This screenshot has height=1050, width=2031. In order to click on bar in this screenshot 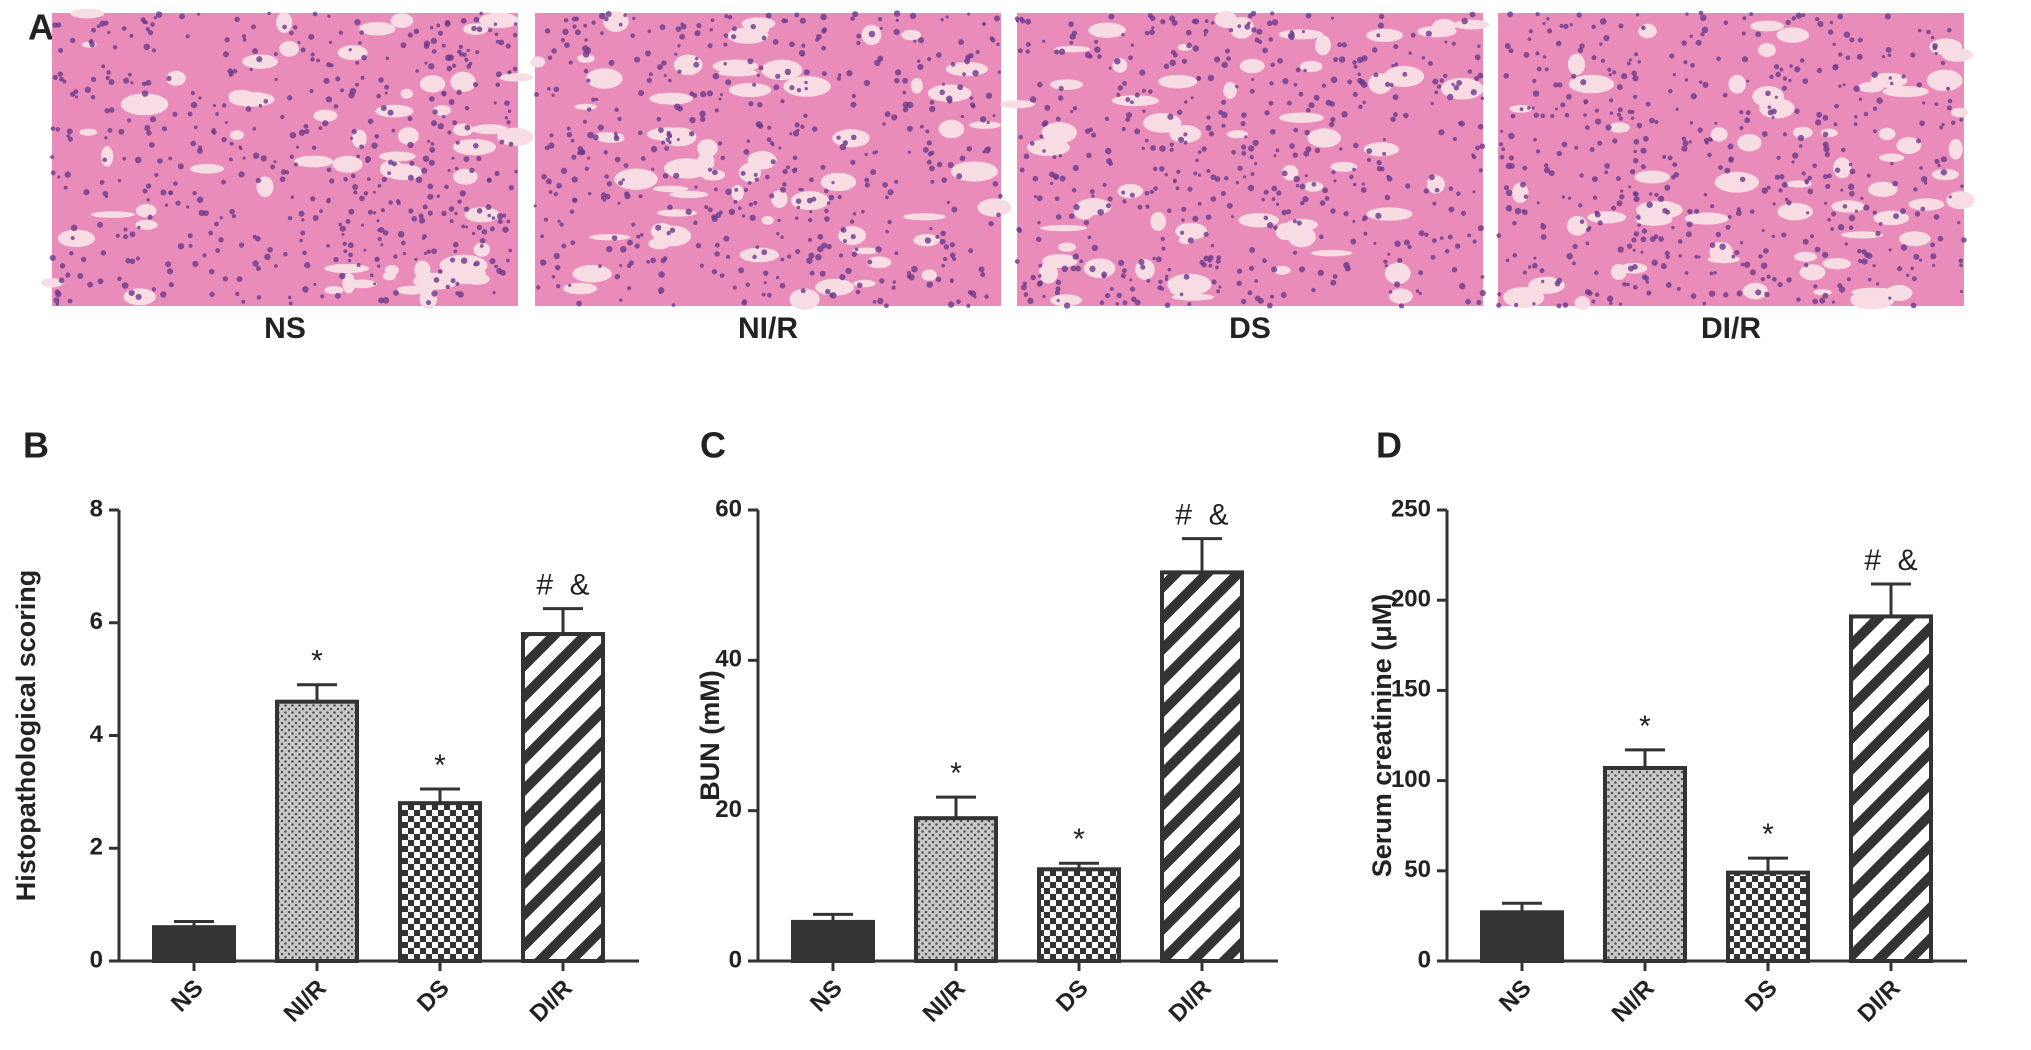, I will do `click(833, 941)`.